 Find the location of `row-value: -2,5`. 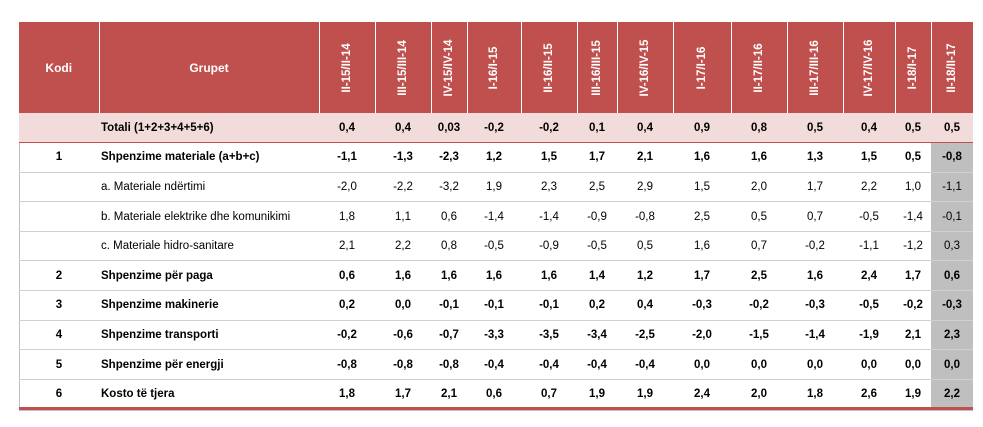

row-value: -2,5 is located at coordinates (645, 335).